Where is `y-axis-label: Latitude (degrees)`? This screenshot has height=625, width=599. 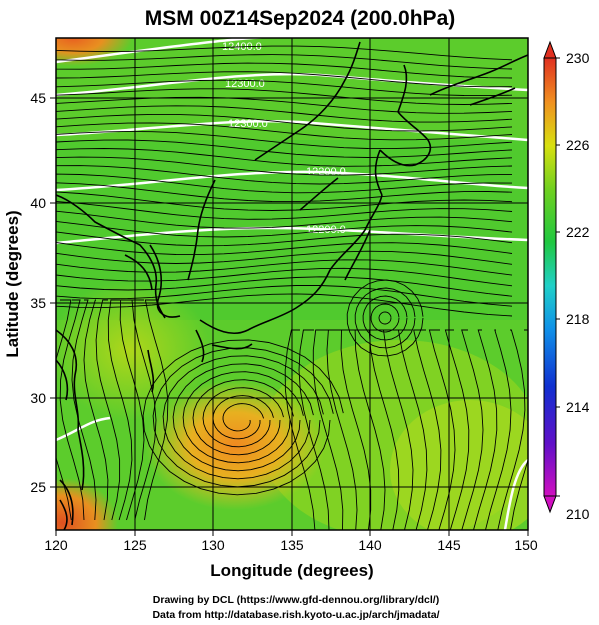 y-axis-label: Latitude (degrees) is located at coordinates (12, 283).